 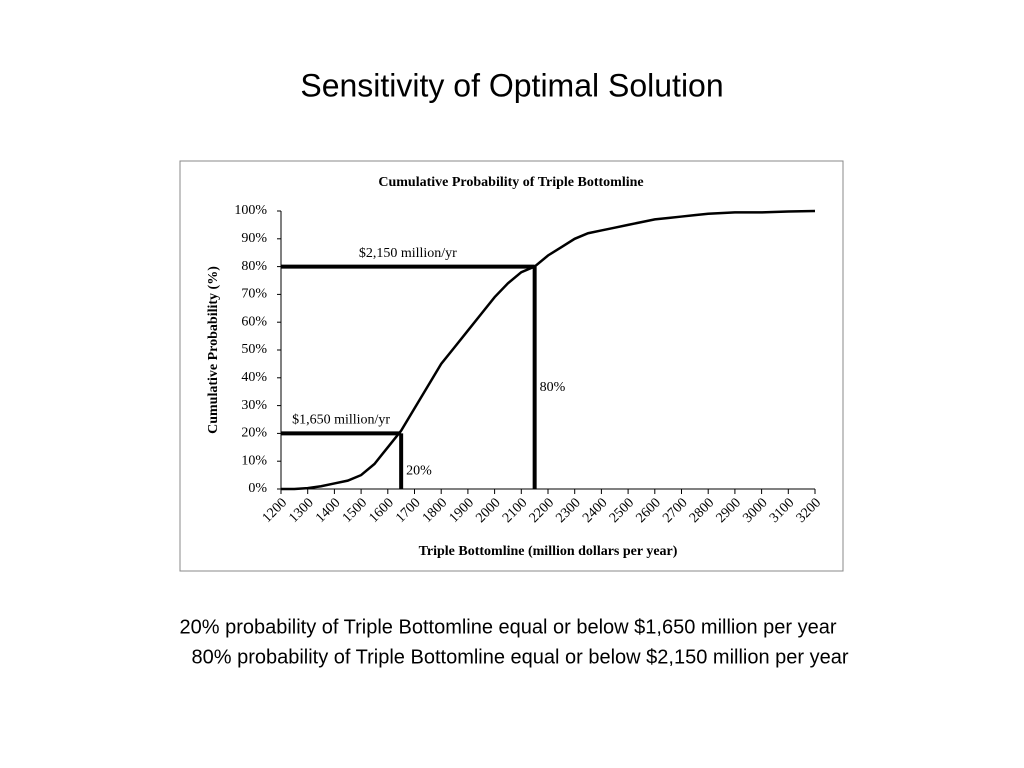 What do you see at coordinates (254, 294) in the screenshot?
I see `y-tick-label: 70%` at bounding box center [254, 294].